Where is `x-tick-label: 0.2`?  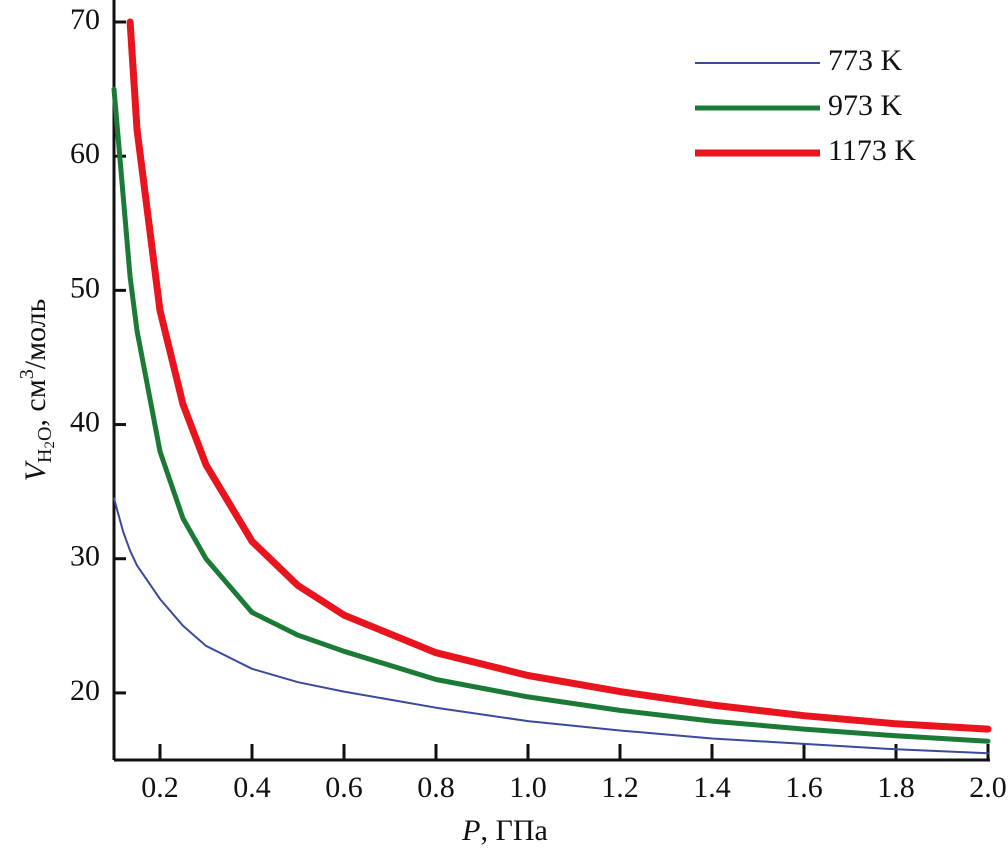
x-tick-label: 0.2 is located at coordinates (160, 787).